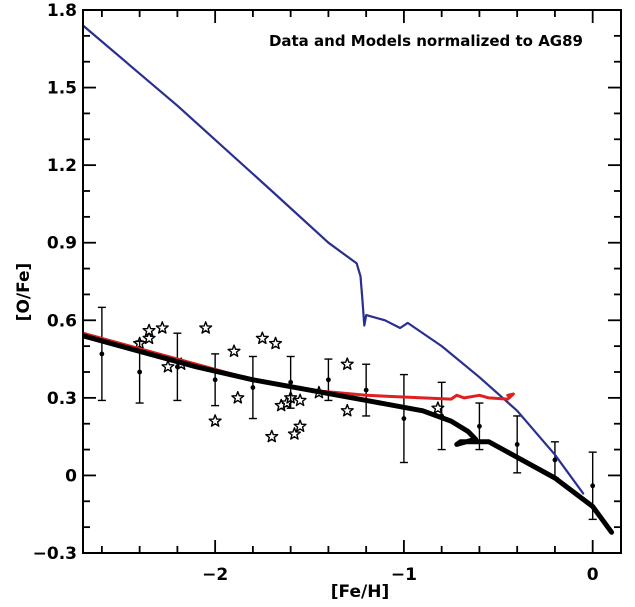  Describe the element at coordinates (360, 592) in the screenshot. I see `x-axis-label: [Fe/H]` at that location.